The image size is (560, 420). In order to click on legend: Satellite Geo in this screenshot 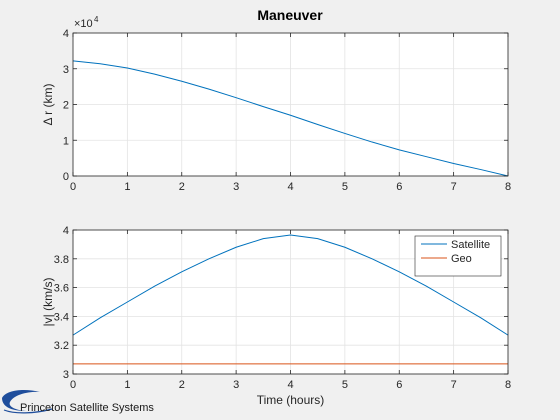, I will do `click(458, 256)`.